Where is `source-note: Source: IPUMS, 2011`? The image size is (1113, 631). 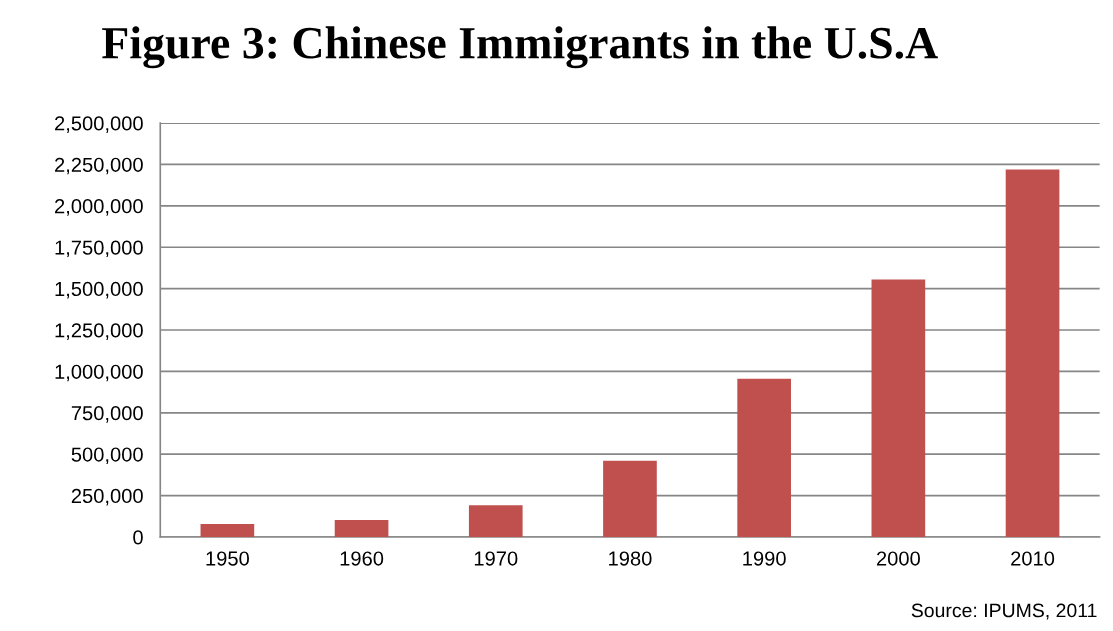 source-note: Source: IPUMS, 2011 is located at coordinates (1004, 611).